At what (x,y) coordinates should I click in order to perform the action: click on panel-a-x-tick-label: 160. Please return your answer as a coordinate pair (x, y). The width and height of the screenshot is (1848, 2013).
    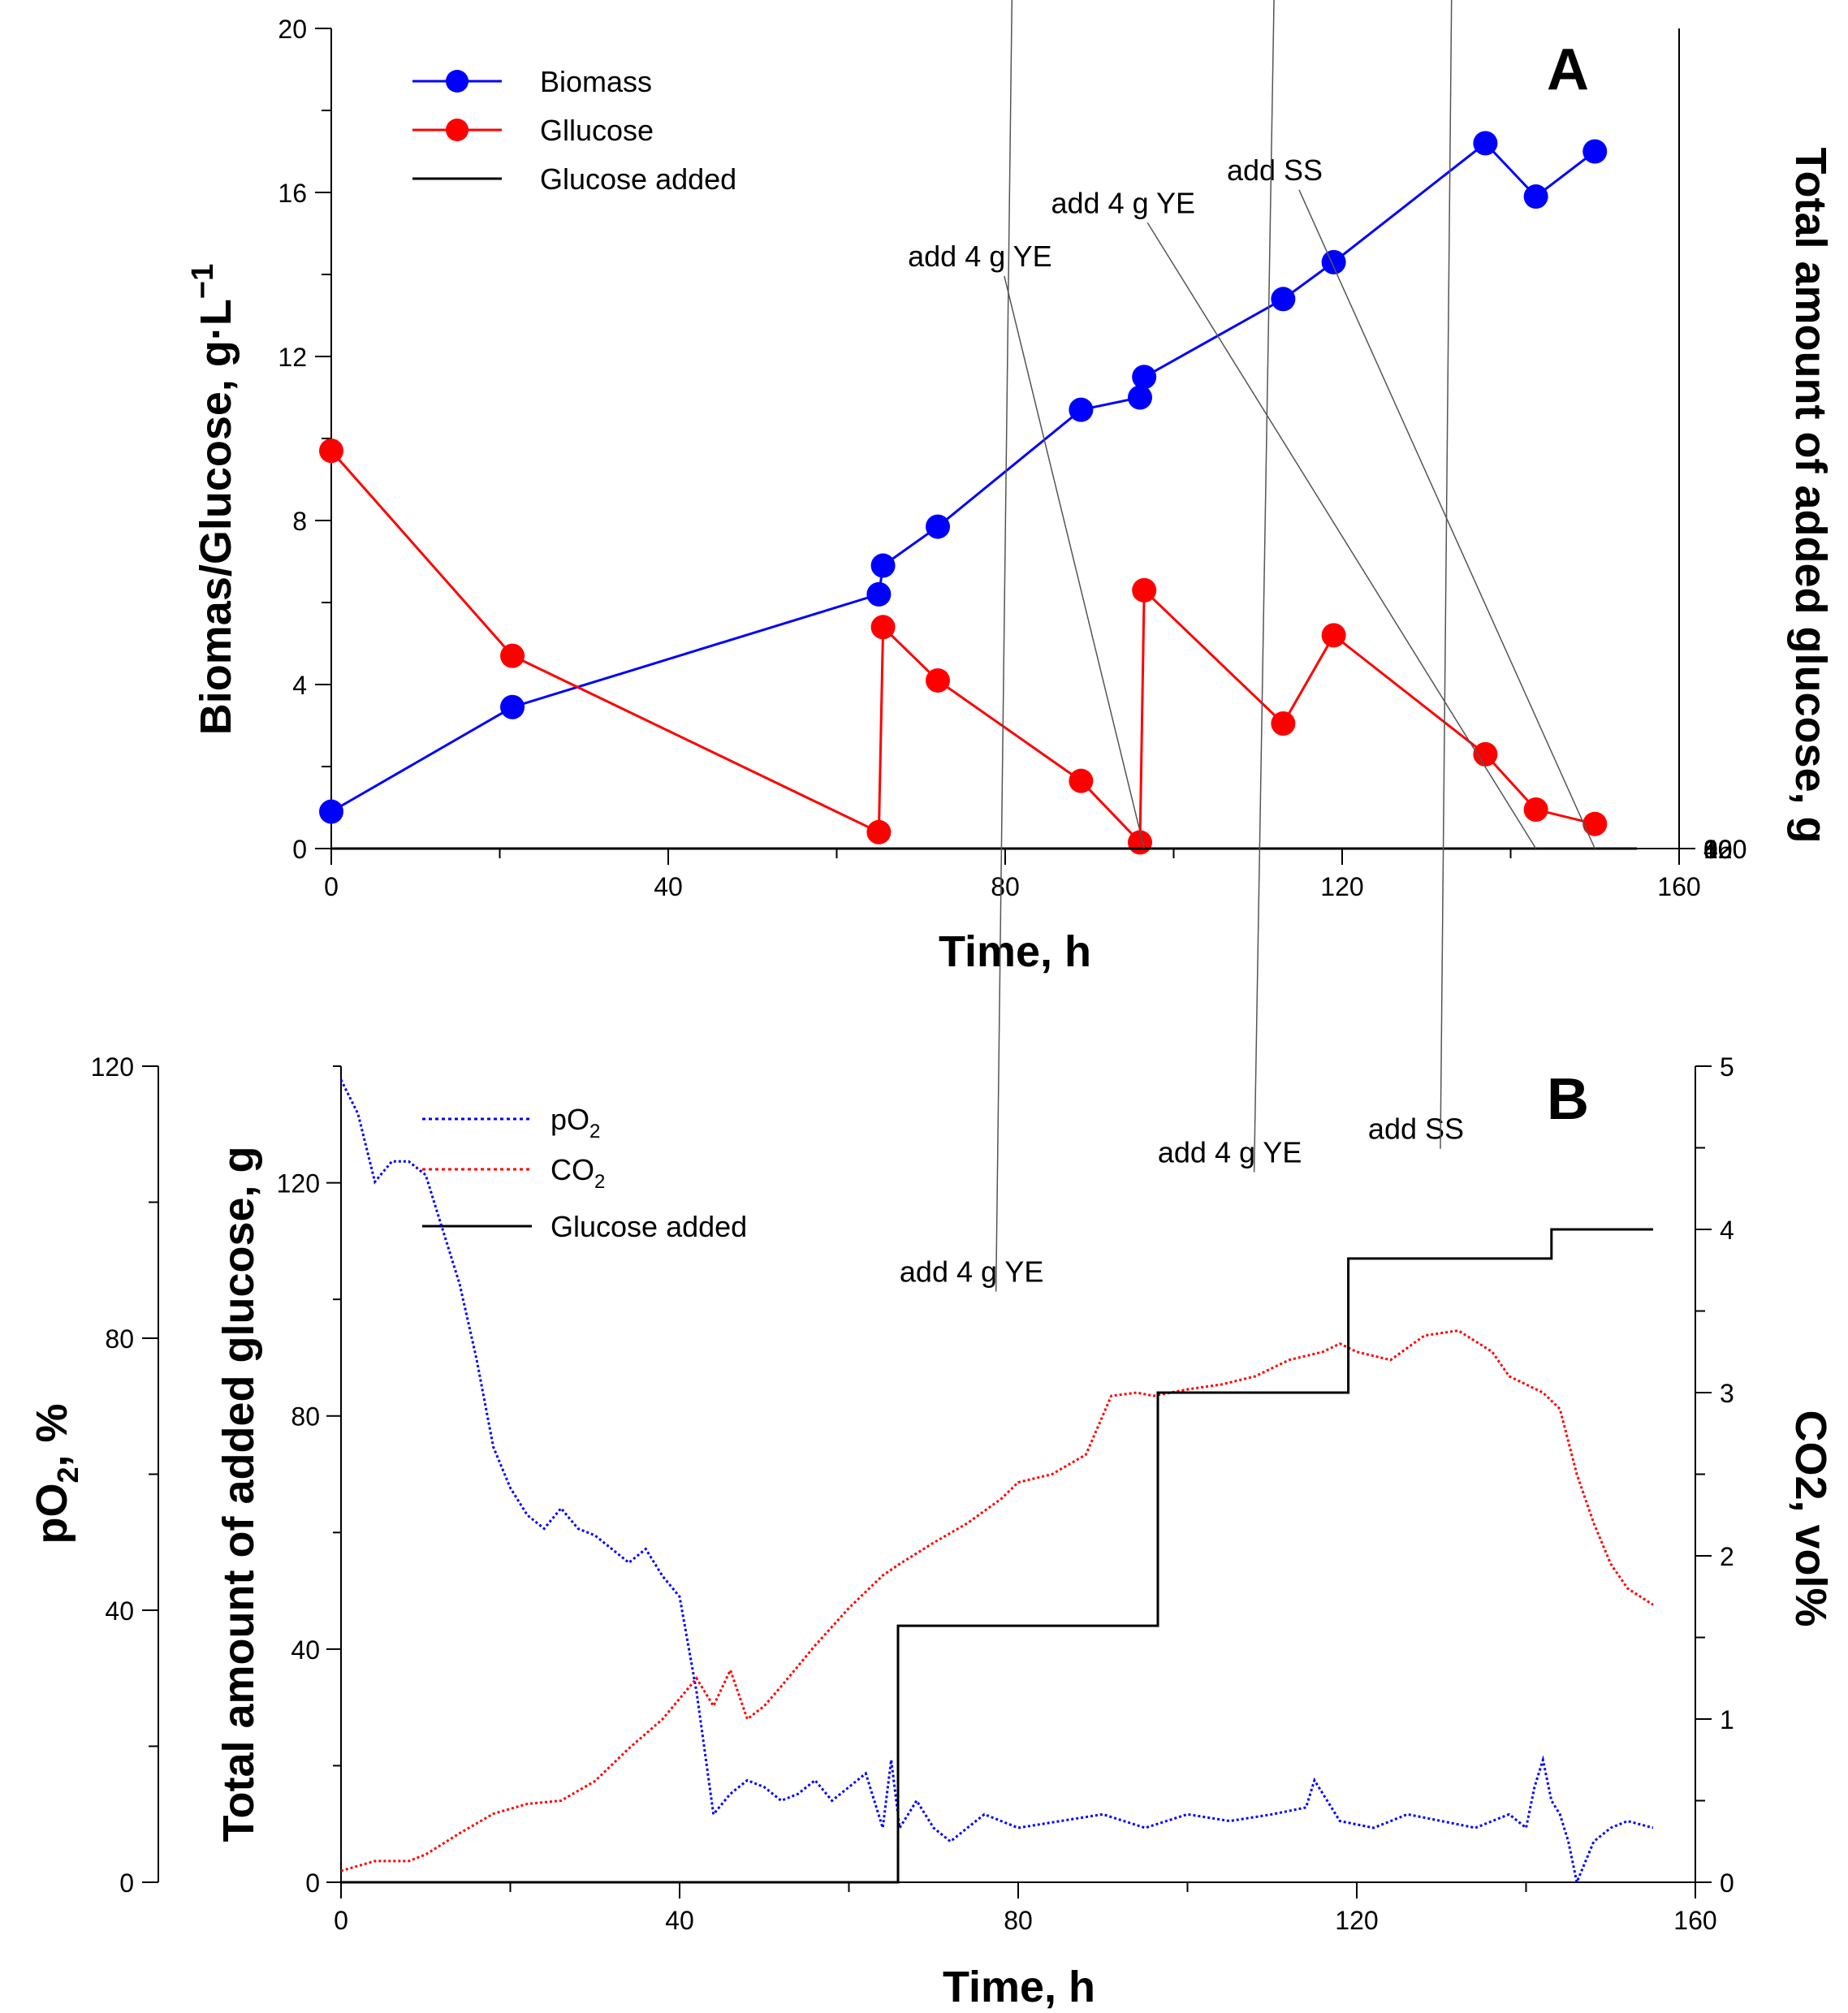
    Looking at the image, I should click on (1679, 886).